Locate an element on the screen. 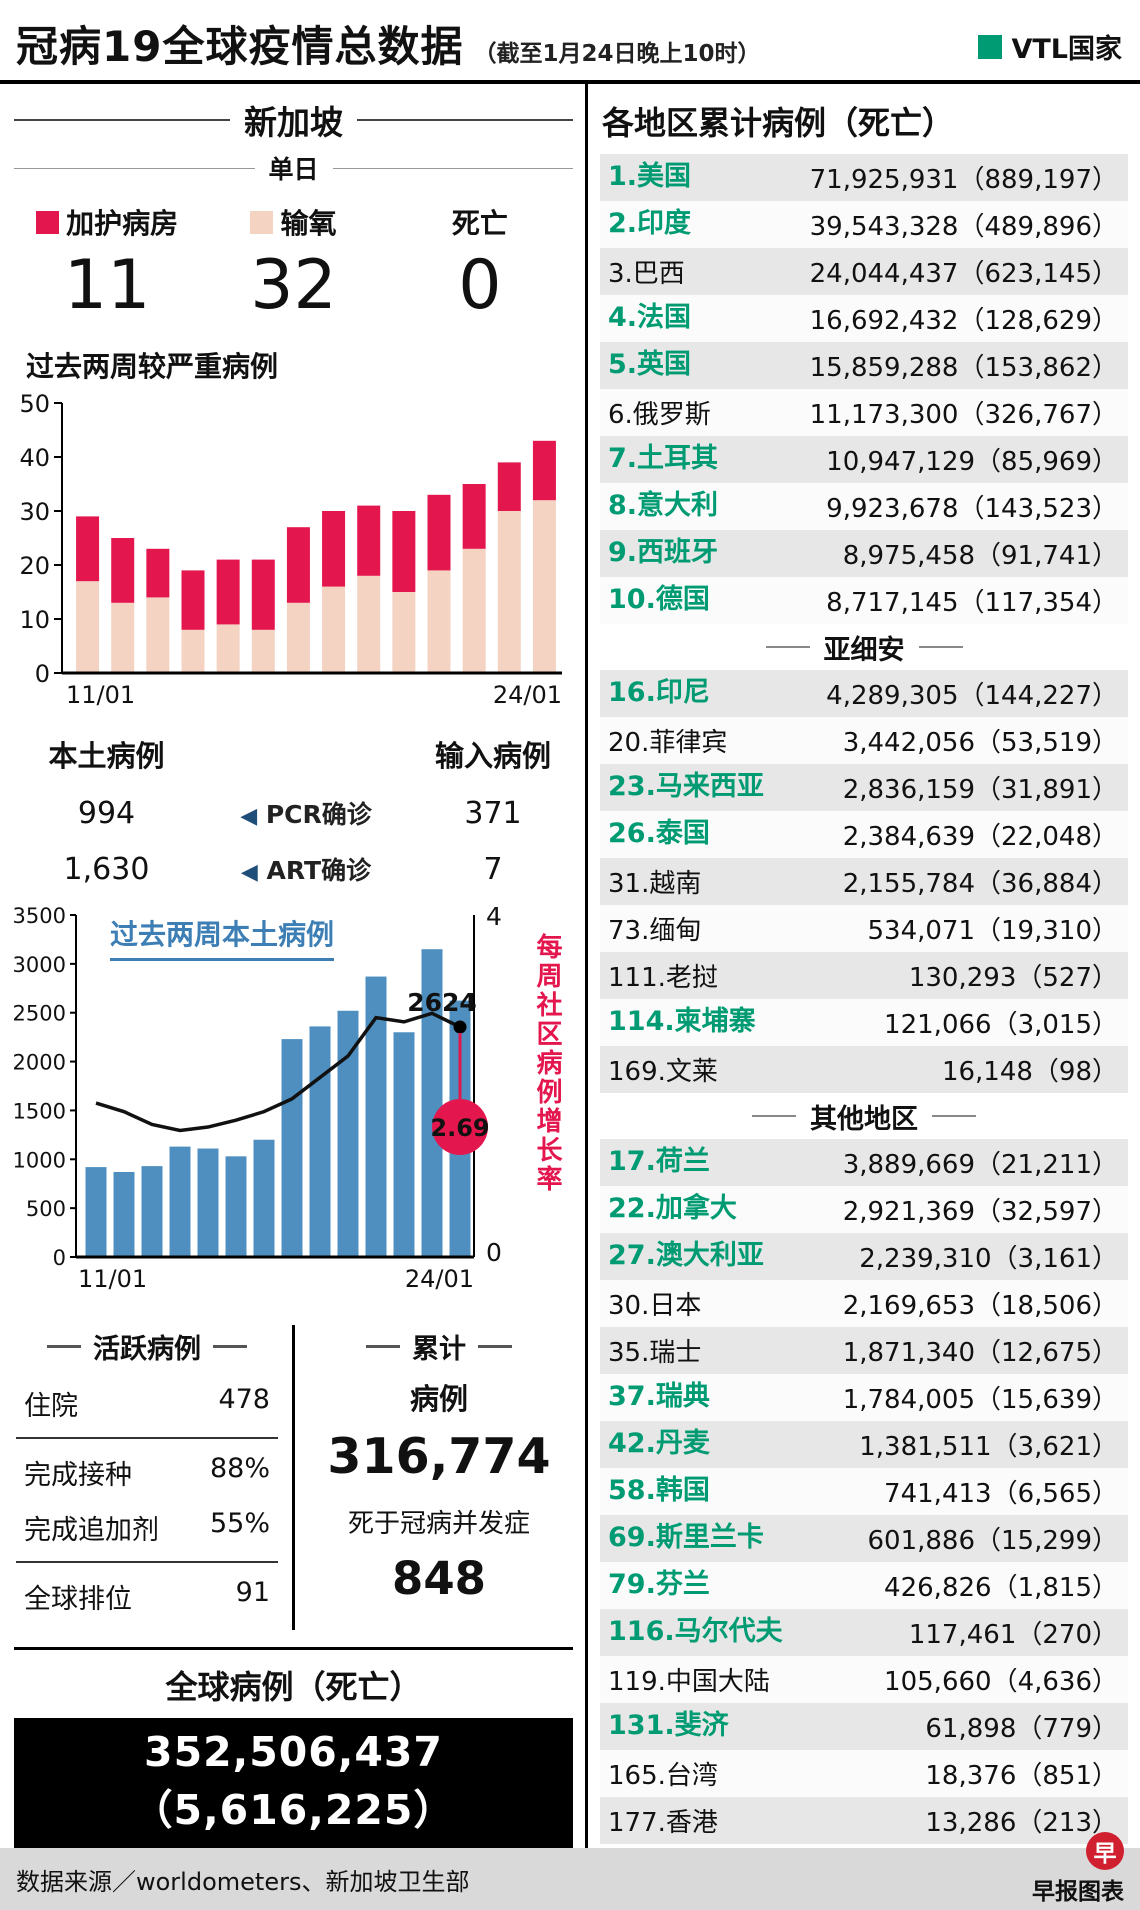 The width and height of the screenshot is (1140, 1910). stat-label: 完成接种 is located at coordinates (78, 1476).